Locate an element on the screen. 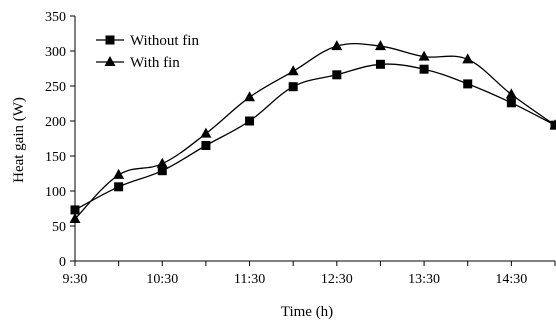 The image size is (556, 323). legend-label-with-fin: With fin is located at coordinates (155, 63).